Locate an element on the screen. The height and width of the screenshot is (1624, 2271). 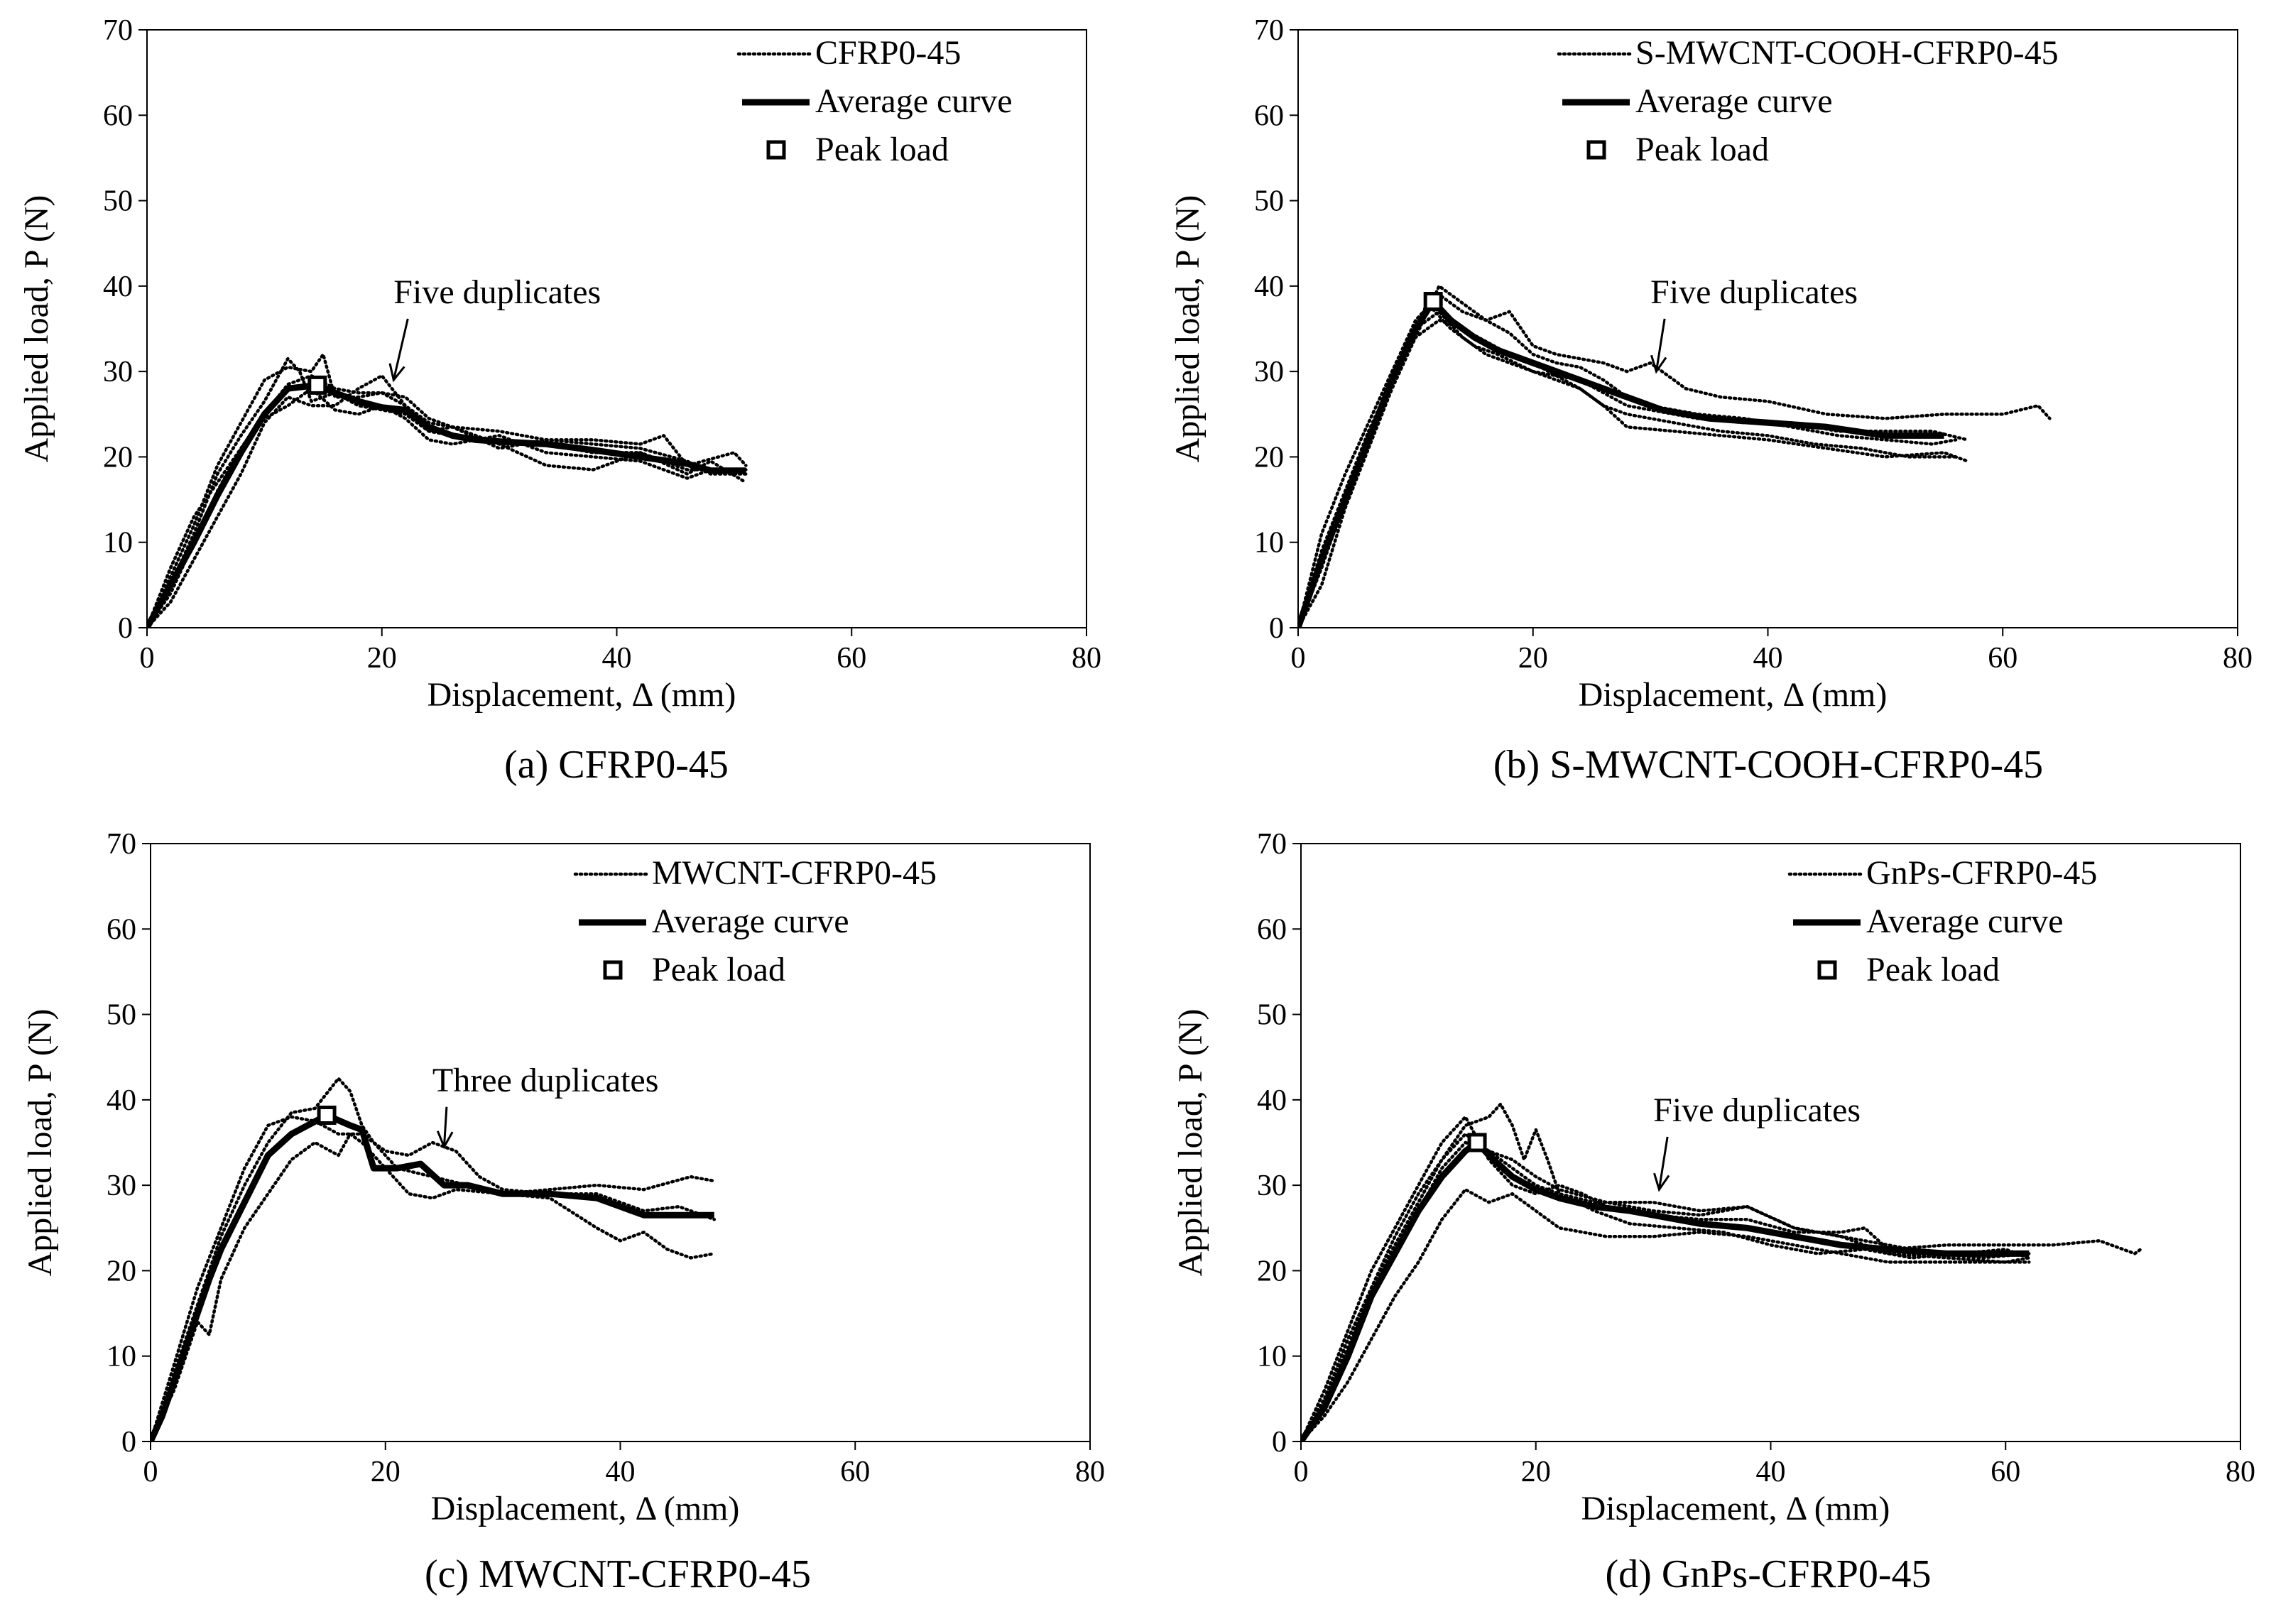
legend: GnPs-CFRP0-45 Average curve Peak load is located at coordinates (1942, 921).